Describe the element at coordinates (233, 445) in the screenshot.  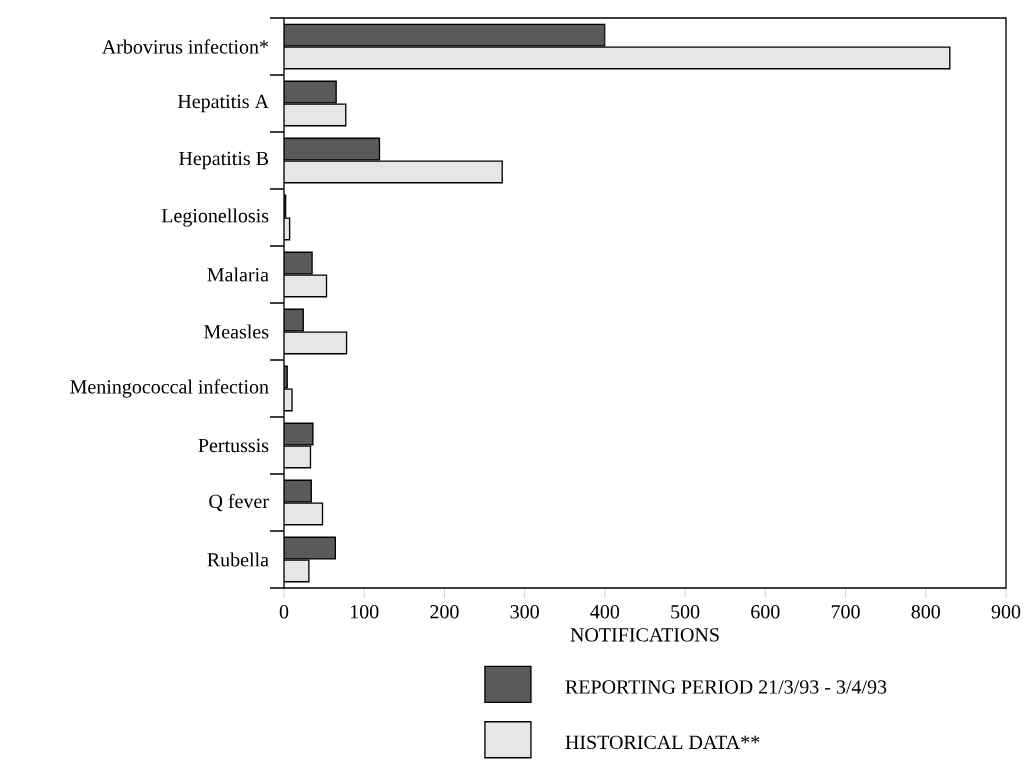
I see `y-tick-label: Pertussis` at that location.